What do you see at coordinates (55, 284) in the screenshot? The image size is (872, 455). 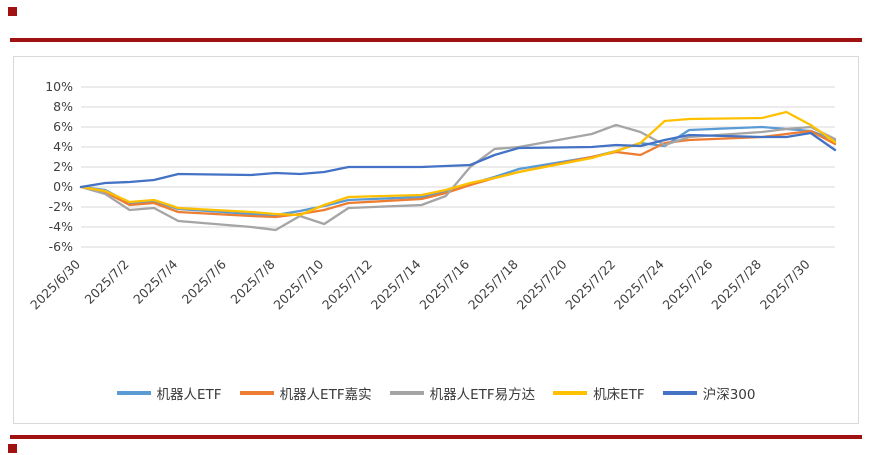 I see `x-axis-label: 2025/6/30` at bounding box center [55, 284].